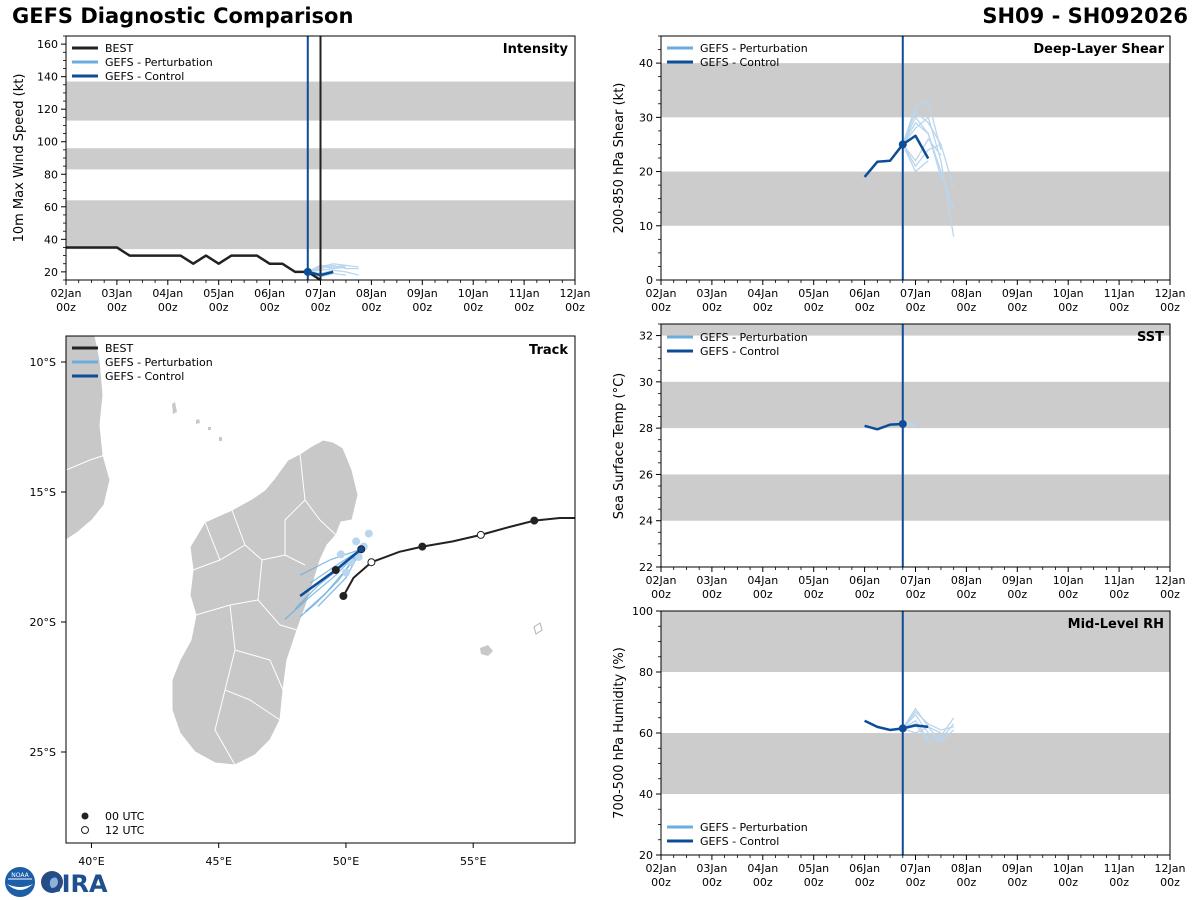  Describe the element at coordinates (646, 855) in the screenshot. I see `rh-y-tick-label: 20` at that location.